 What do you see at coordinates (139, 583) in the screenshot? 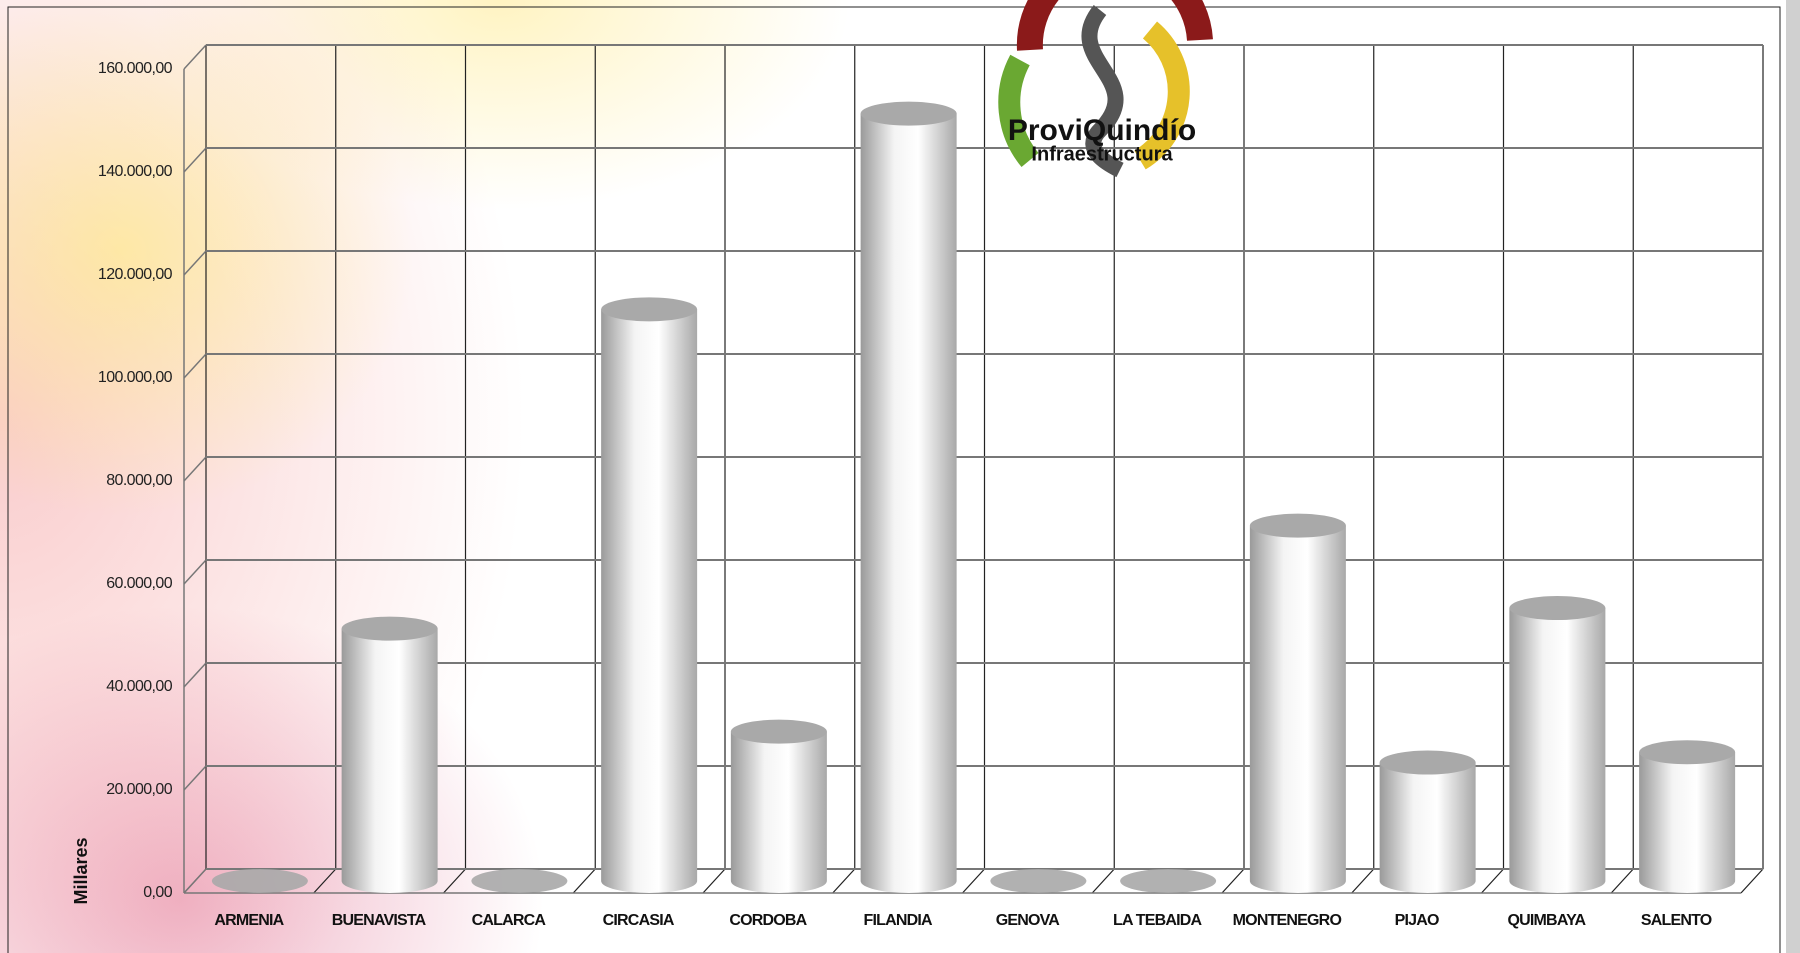
I see `y-tick-label: 60.000,00` at bounding box center [139, 583].